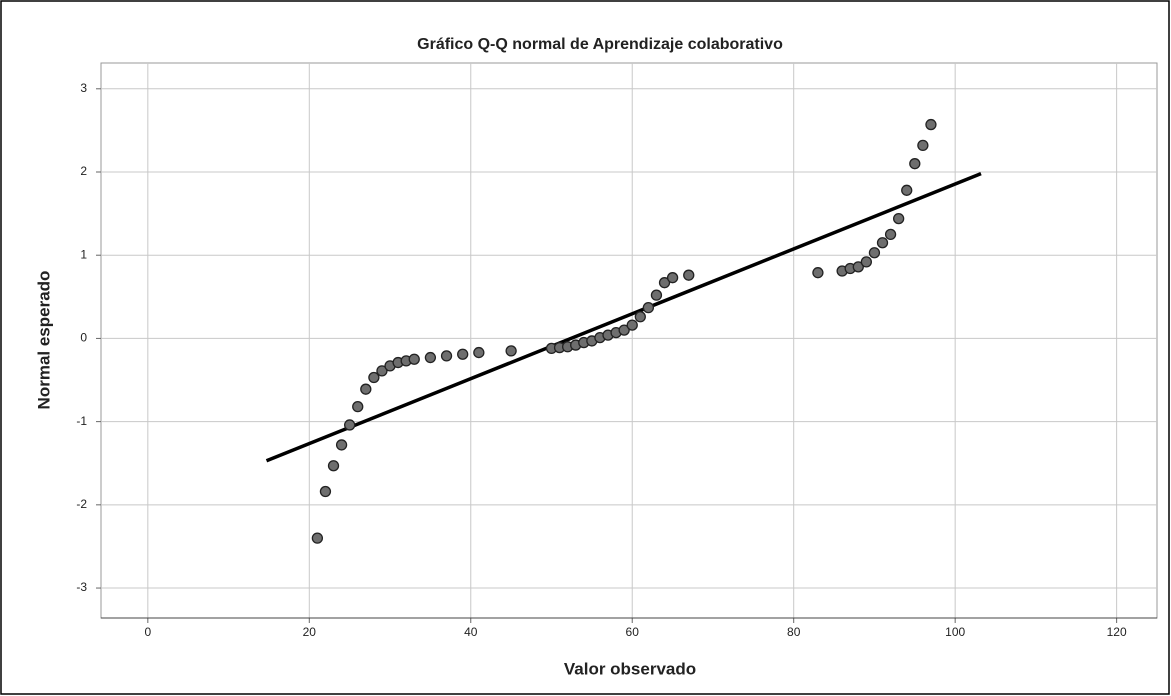 This screenshot has height=696, width=1171. What do you see at coordinates (633, 632) in the screenshot?
I see `x-tick-label: 60` at bounding box center [633, 632].